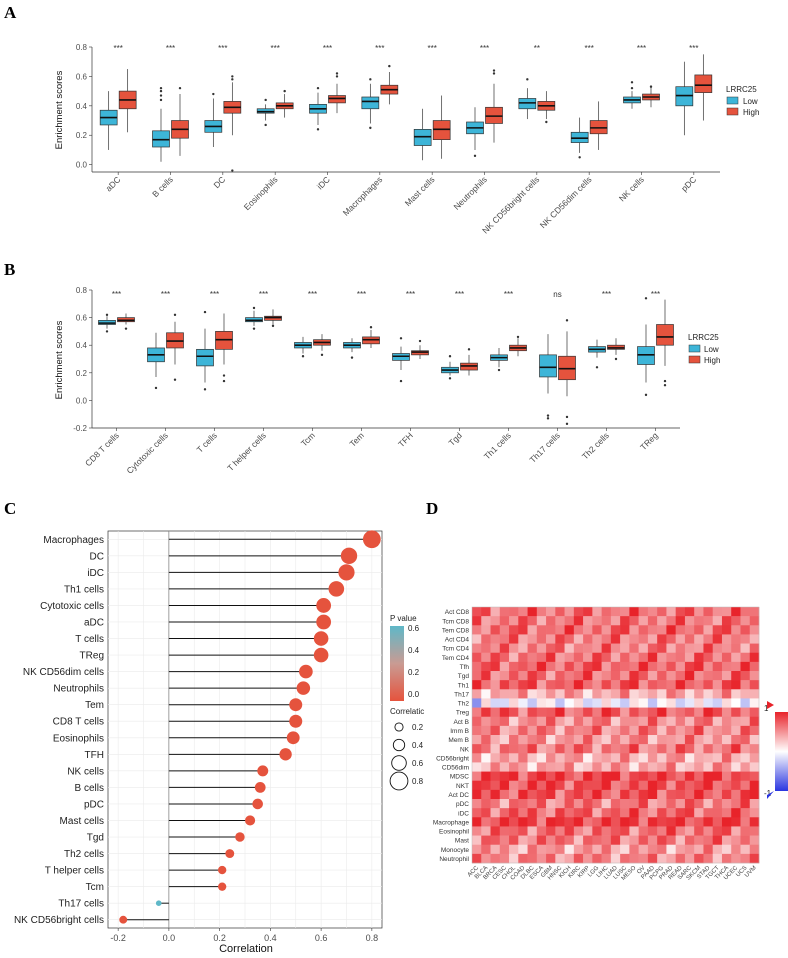 This screenshot has width=788, height=958. I want to click on chart-d-legend-bottom-label: -1, so click(768, 793).